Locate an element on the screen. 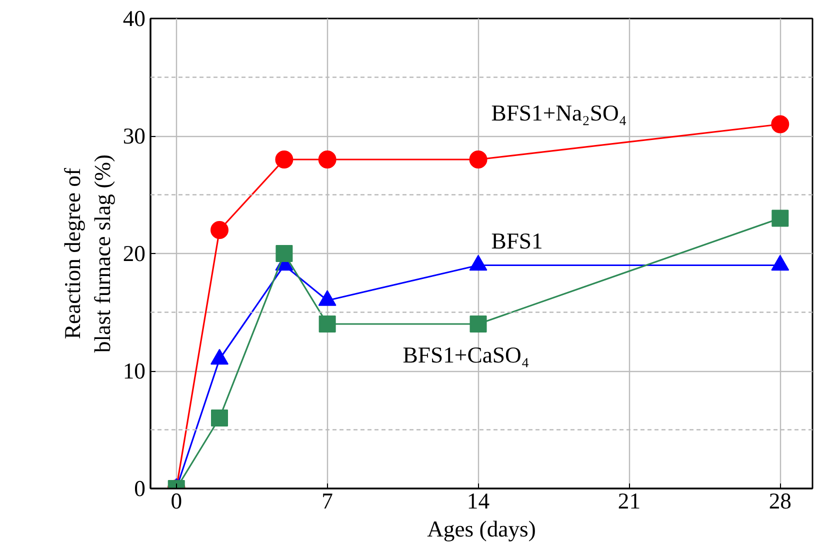  y-tick-label: 40 is located at coordinates (134, 18).